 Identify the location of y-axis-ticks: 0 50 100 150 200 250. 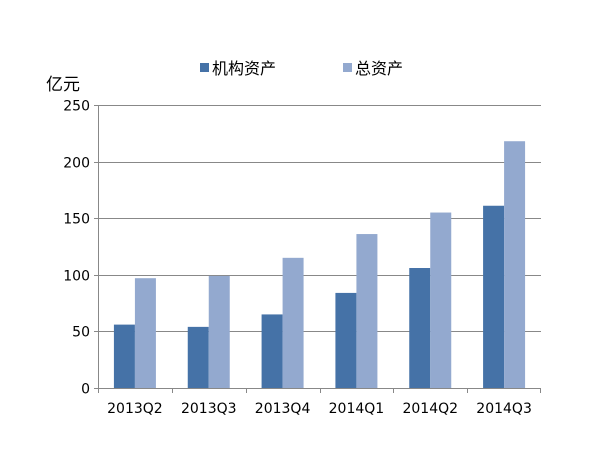
(80, 248).